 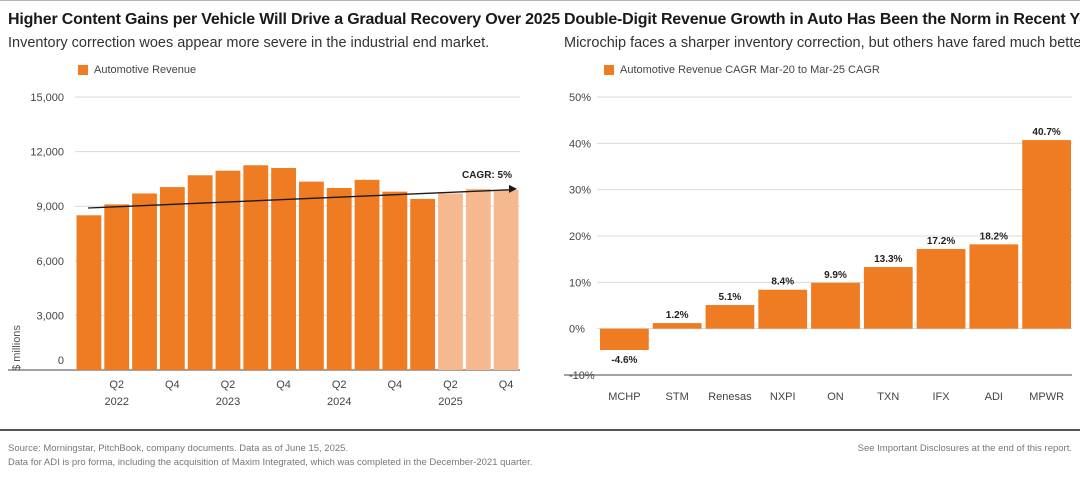 I want to click on bar-value-label: -4.6%, so click(x=624, y=360).